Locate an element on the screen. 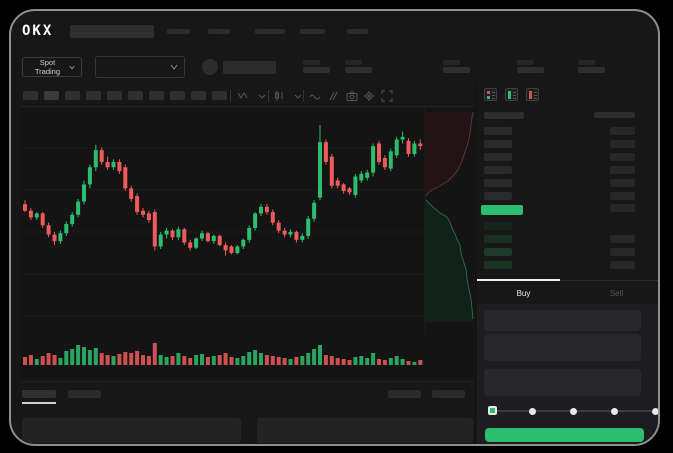 This screenshot has height=453, width=673. slider-handle is located at coordinates (492, 410).